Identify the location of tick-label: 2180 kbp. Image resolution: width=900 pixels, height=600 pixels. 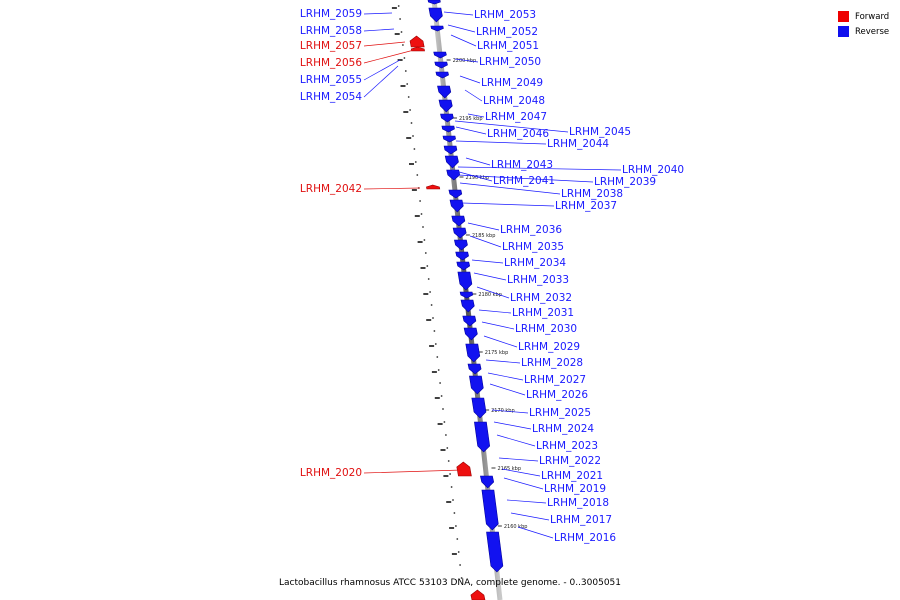
(490, 295).